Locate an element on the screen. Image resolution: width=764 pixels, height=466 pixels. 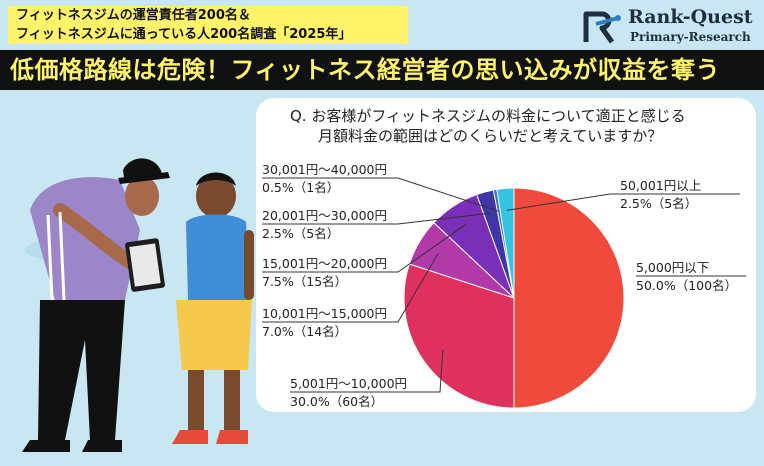
pie-value-label-3: 7.5%（15名） is located at coordinates (304, 281).